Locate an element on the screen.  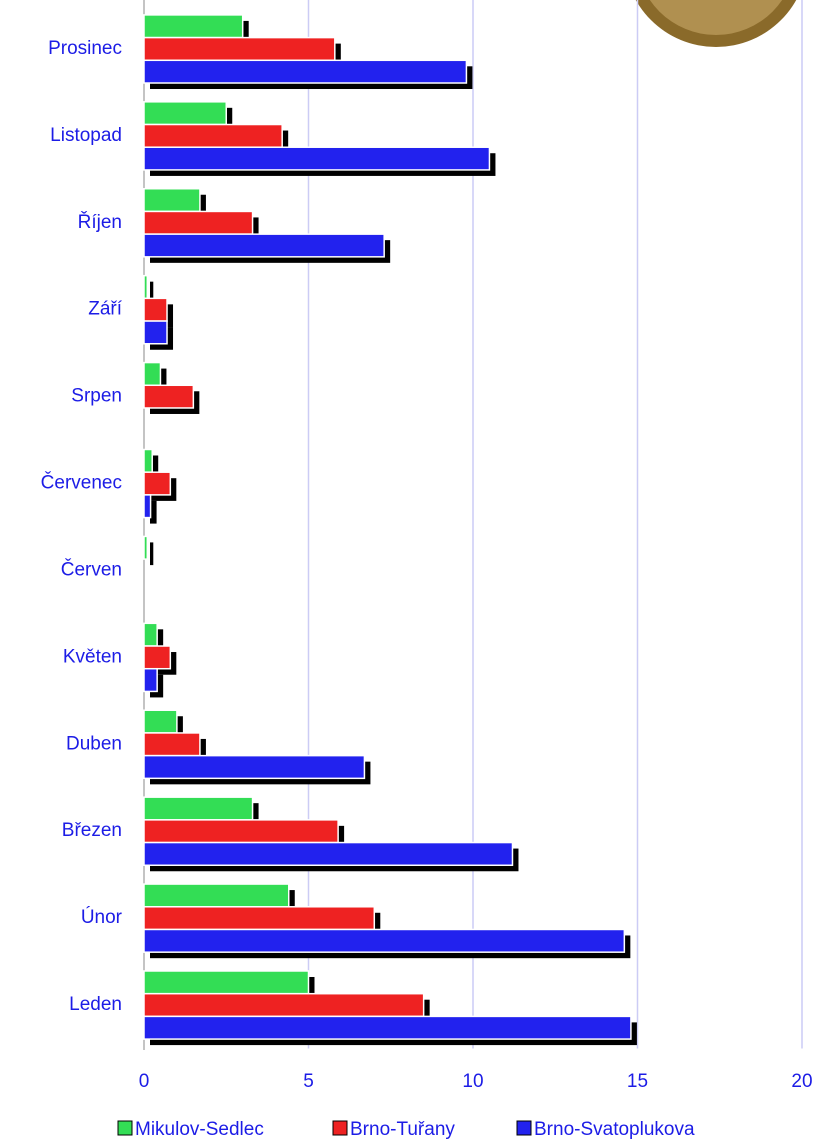
y-tick-label: Prosinec is located at coordinates (85, 48).